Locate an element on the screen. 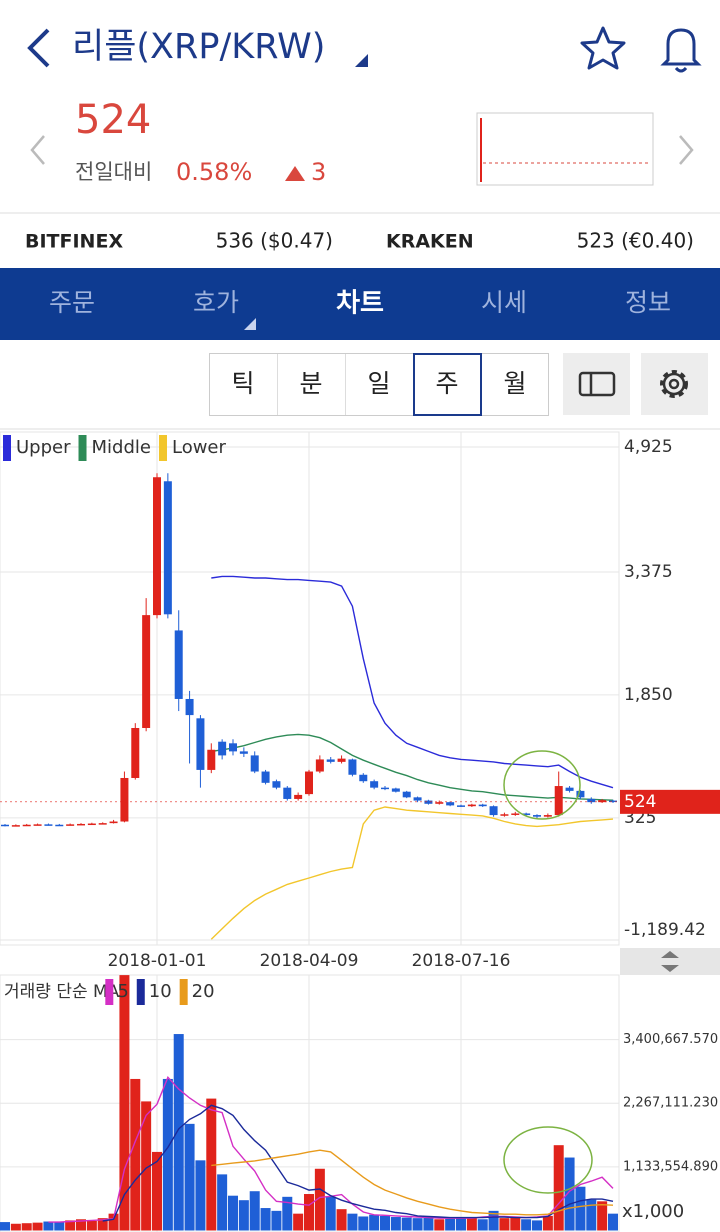  legend-label: Middle is located at coordinates (121, 447).